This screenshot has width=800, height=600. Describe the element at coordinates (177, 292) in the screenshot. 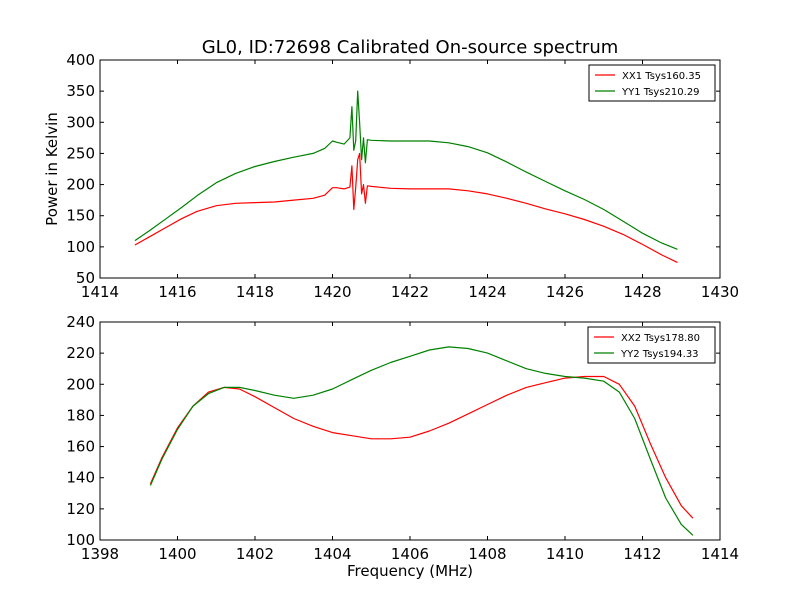

I see `x-tick-label: 1416` at that location.